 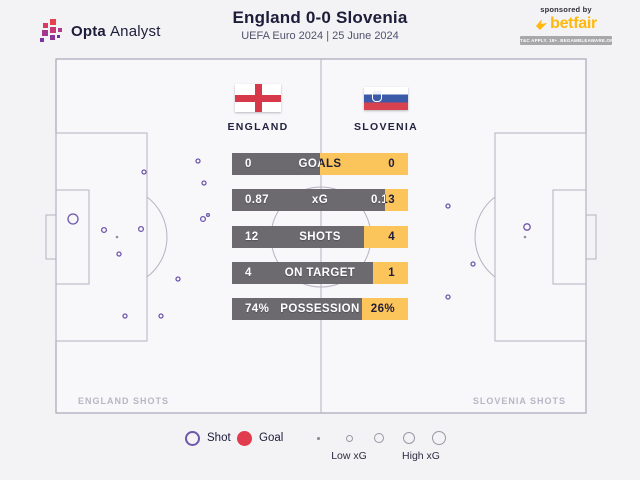 I want to click on match-title: England 0-0 Slovenia, so click(x=320, y=17).